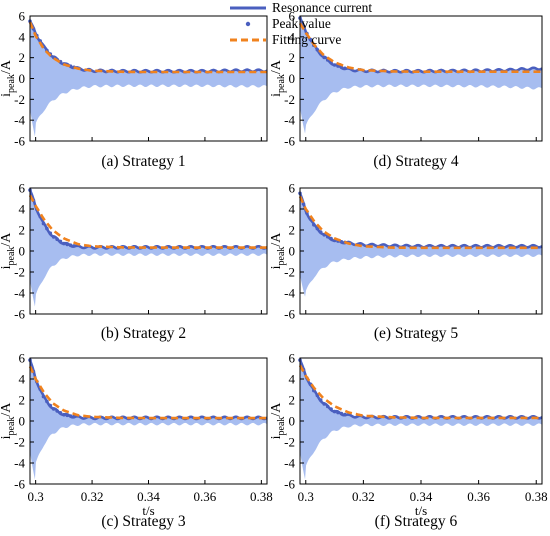 The width and height of the screenshot is (550, 536). I want to click on panel-caption: (d) Strategy 4, so click(415, 161).